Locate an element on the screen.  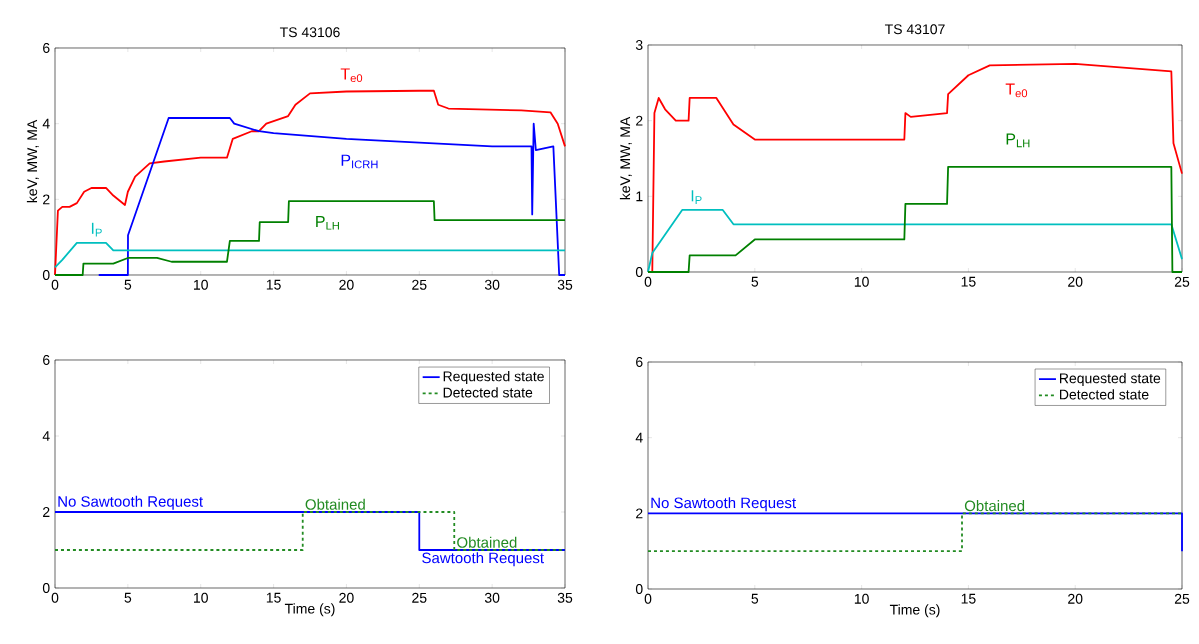
series-label: P$_{ICRH}$ is located at coordinates (359, 161).